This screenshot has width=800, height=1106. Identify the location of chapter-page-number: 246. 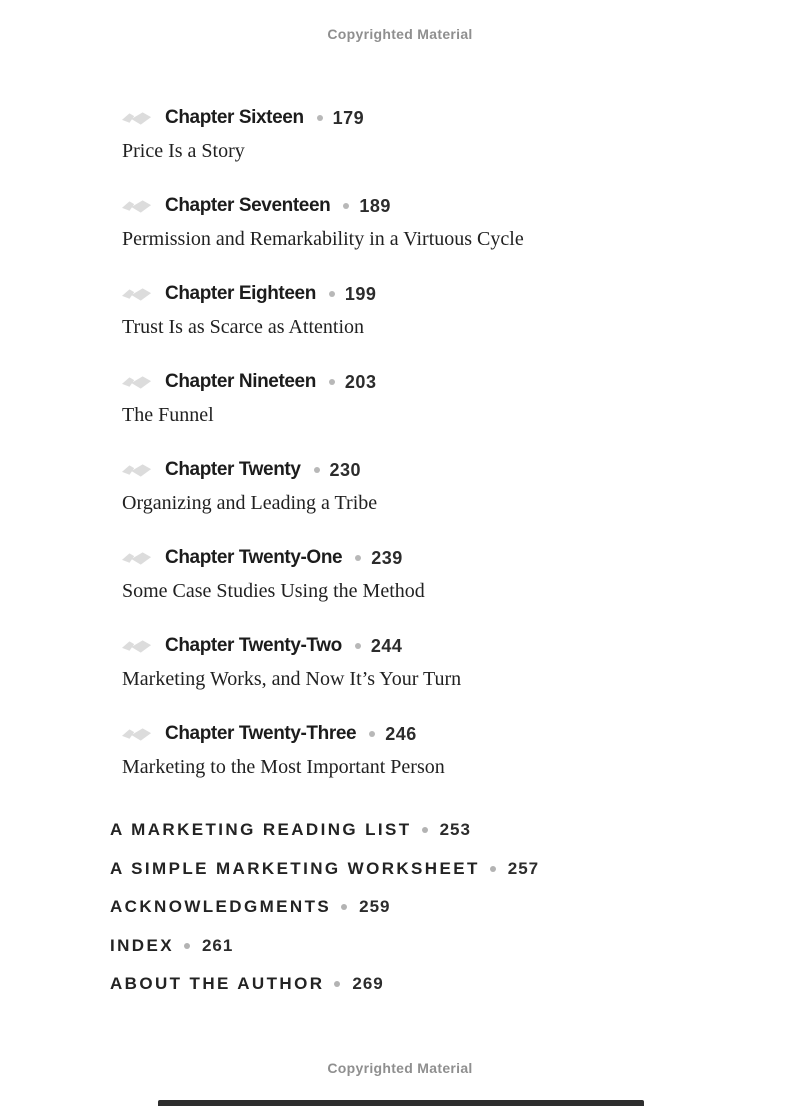
(401, 734).